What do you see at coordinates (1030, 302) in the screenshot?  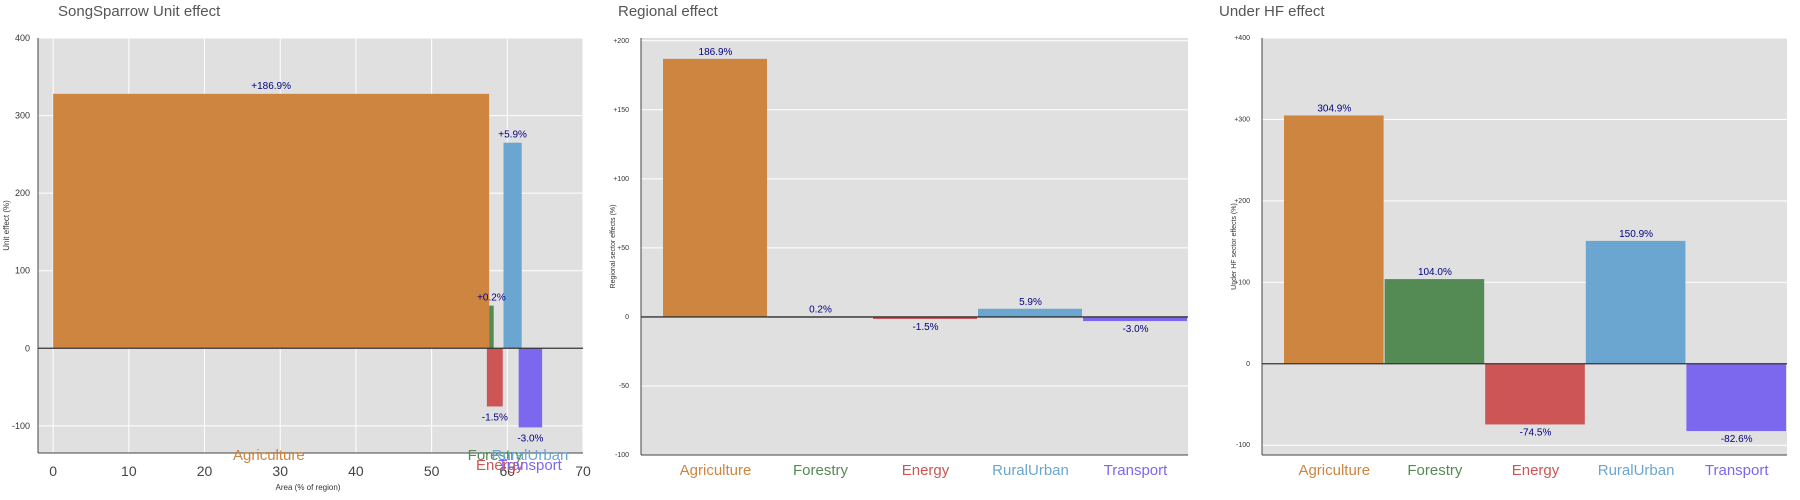 I see `value-label-ruralurban: 5.9%` at bounding box center [1030, 302].